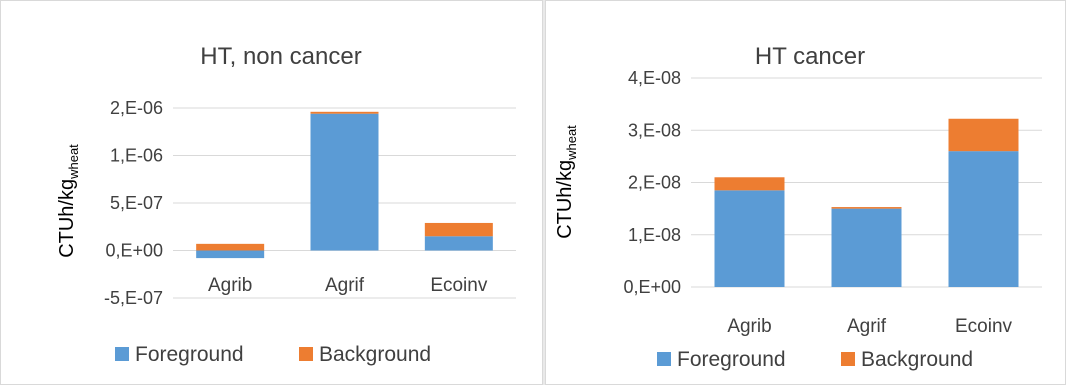  What do you see at coordinates (133, 298) in the screenshot?
I see `y-tick-label: -5,E-07` at bounding box center [133, 298].